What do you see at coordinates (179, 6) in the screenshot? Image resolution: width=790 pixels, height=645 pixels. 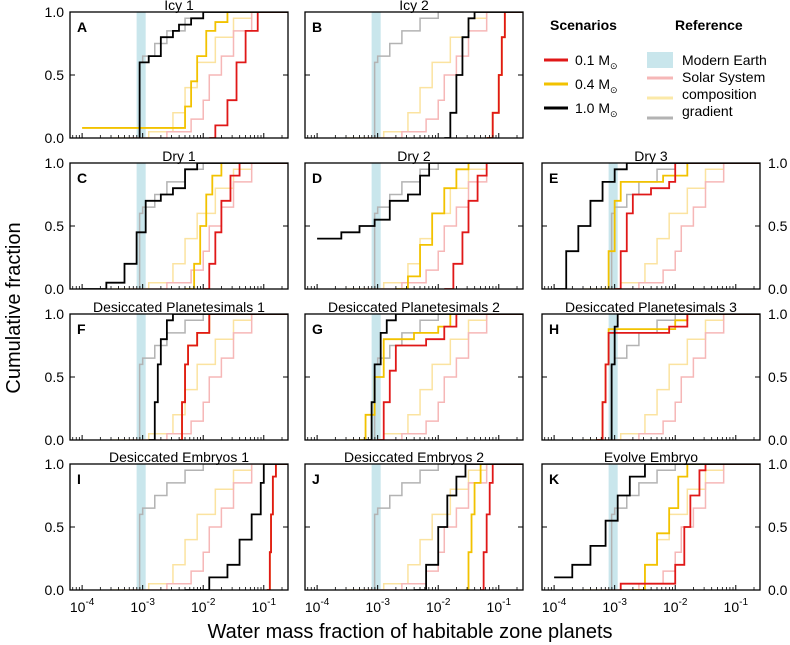 I see `panel-title: Icy 1` at bounding box center [179, 6].